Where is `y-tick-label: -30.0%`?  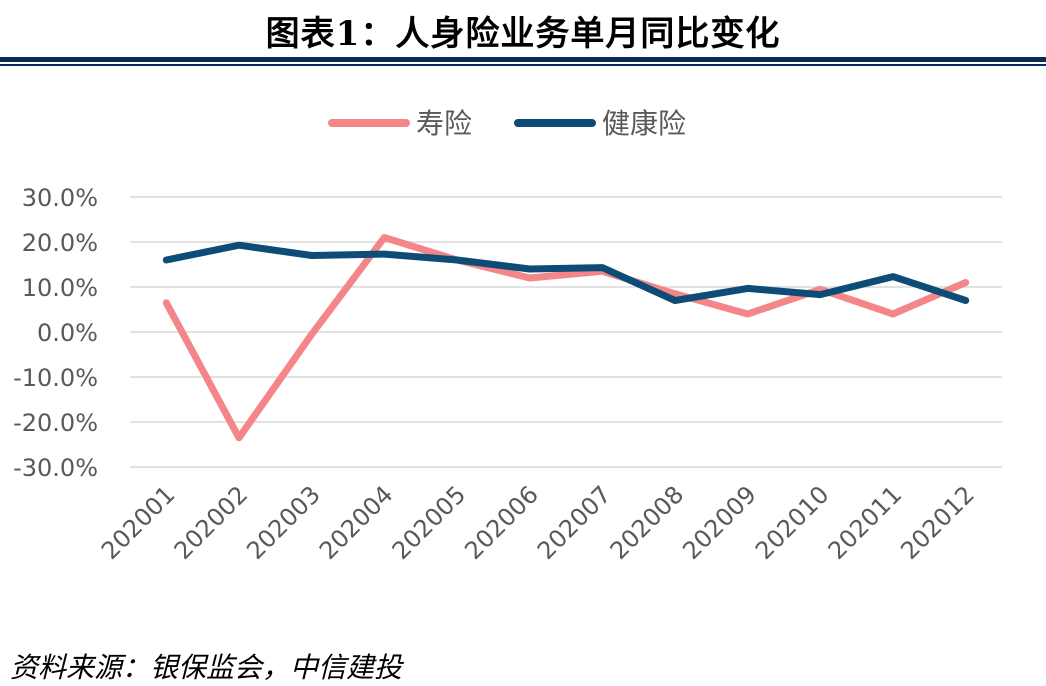 y-tick-label: -30.0% is located at coordinates (55, 468).